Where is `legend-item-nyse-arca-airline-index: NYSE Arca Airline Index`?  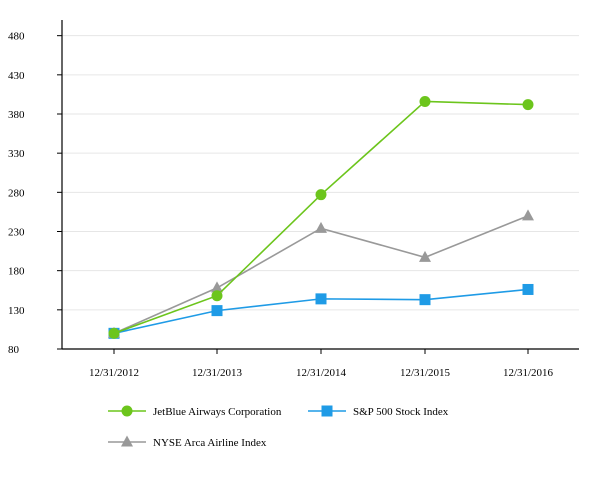 legend-item-nyse-arca-airline-index: NYSE Arca Airline Index is located at coordinates (187, 442).